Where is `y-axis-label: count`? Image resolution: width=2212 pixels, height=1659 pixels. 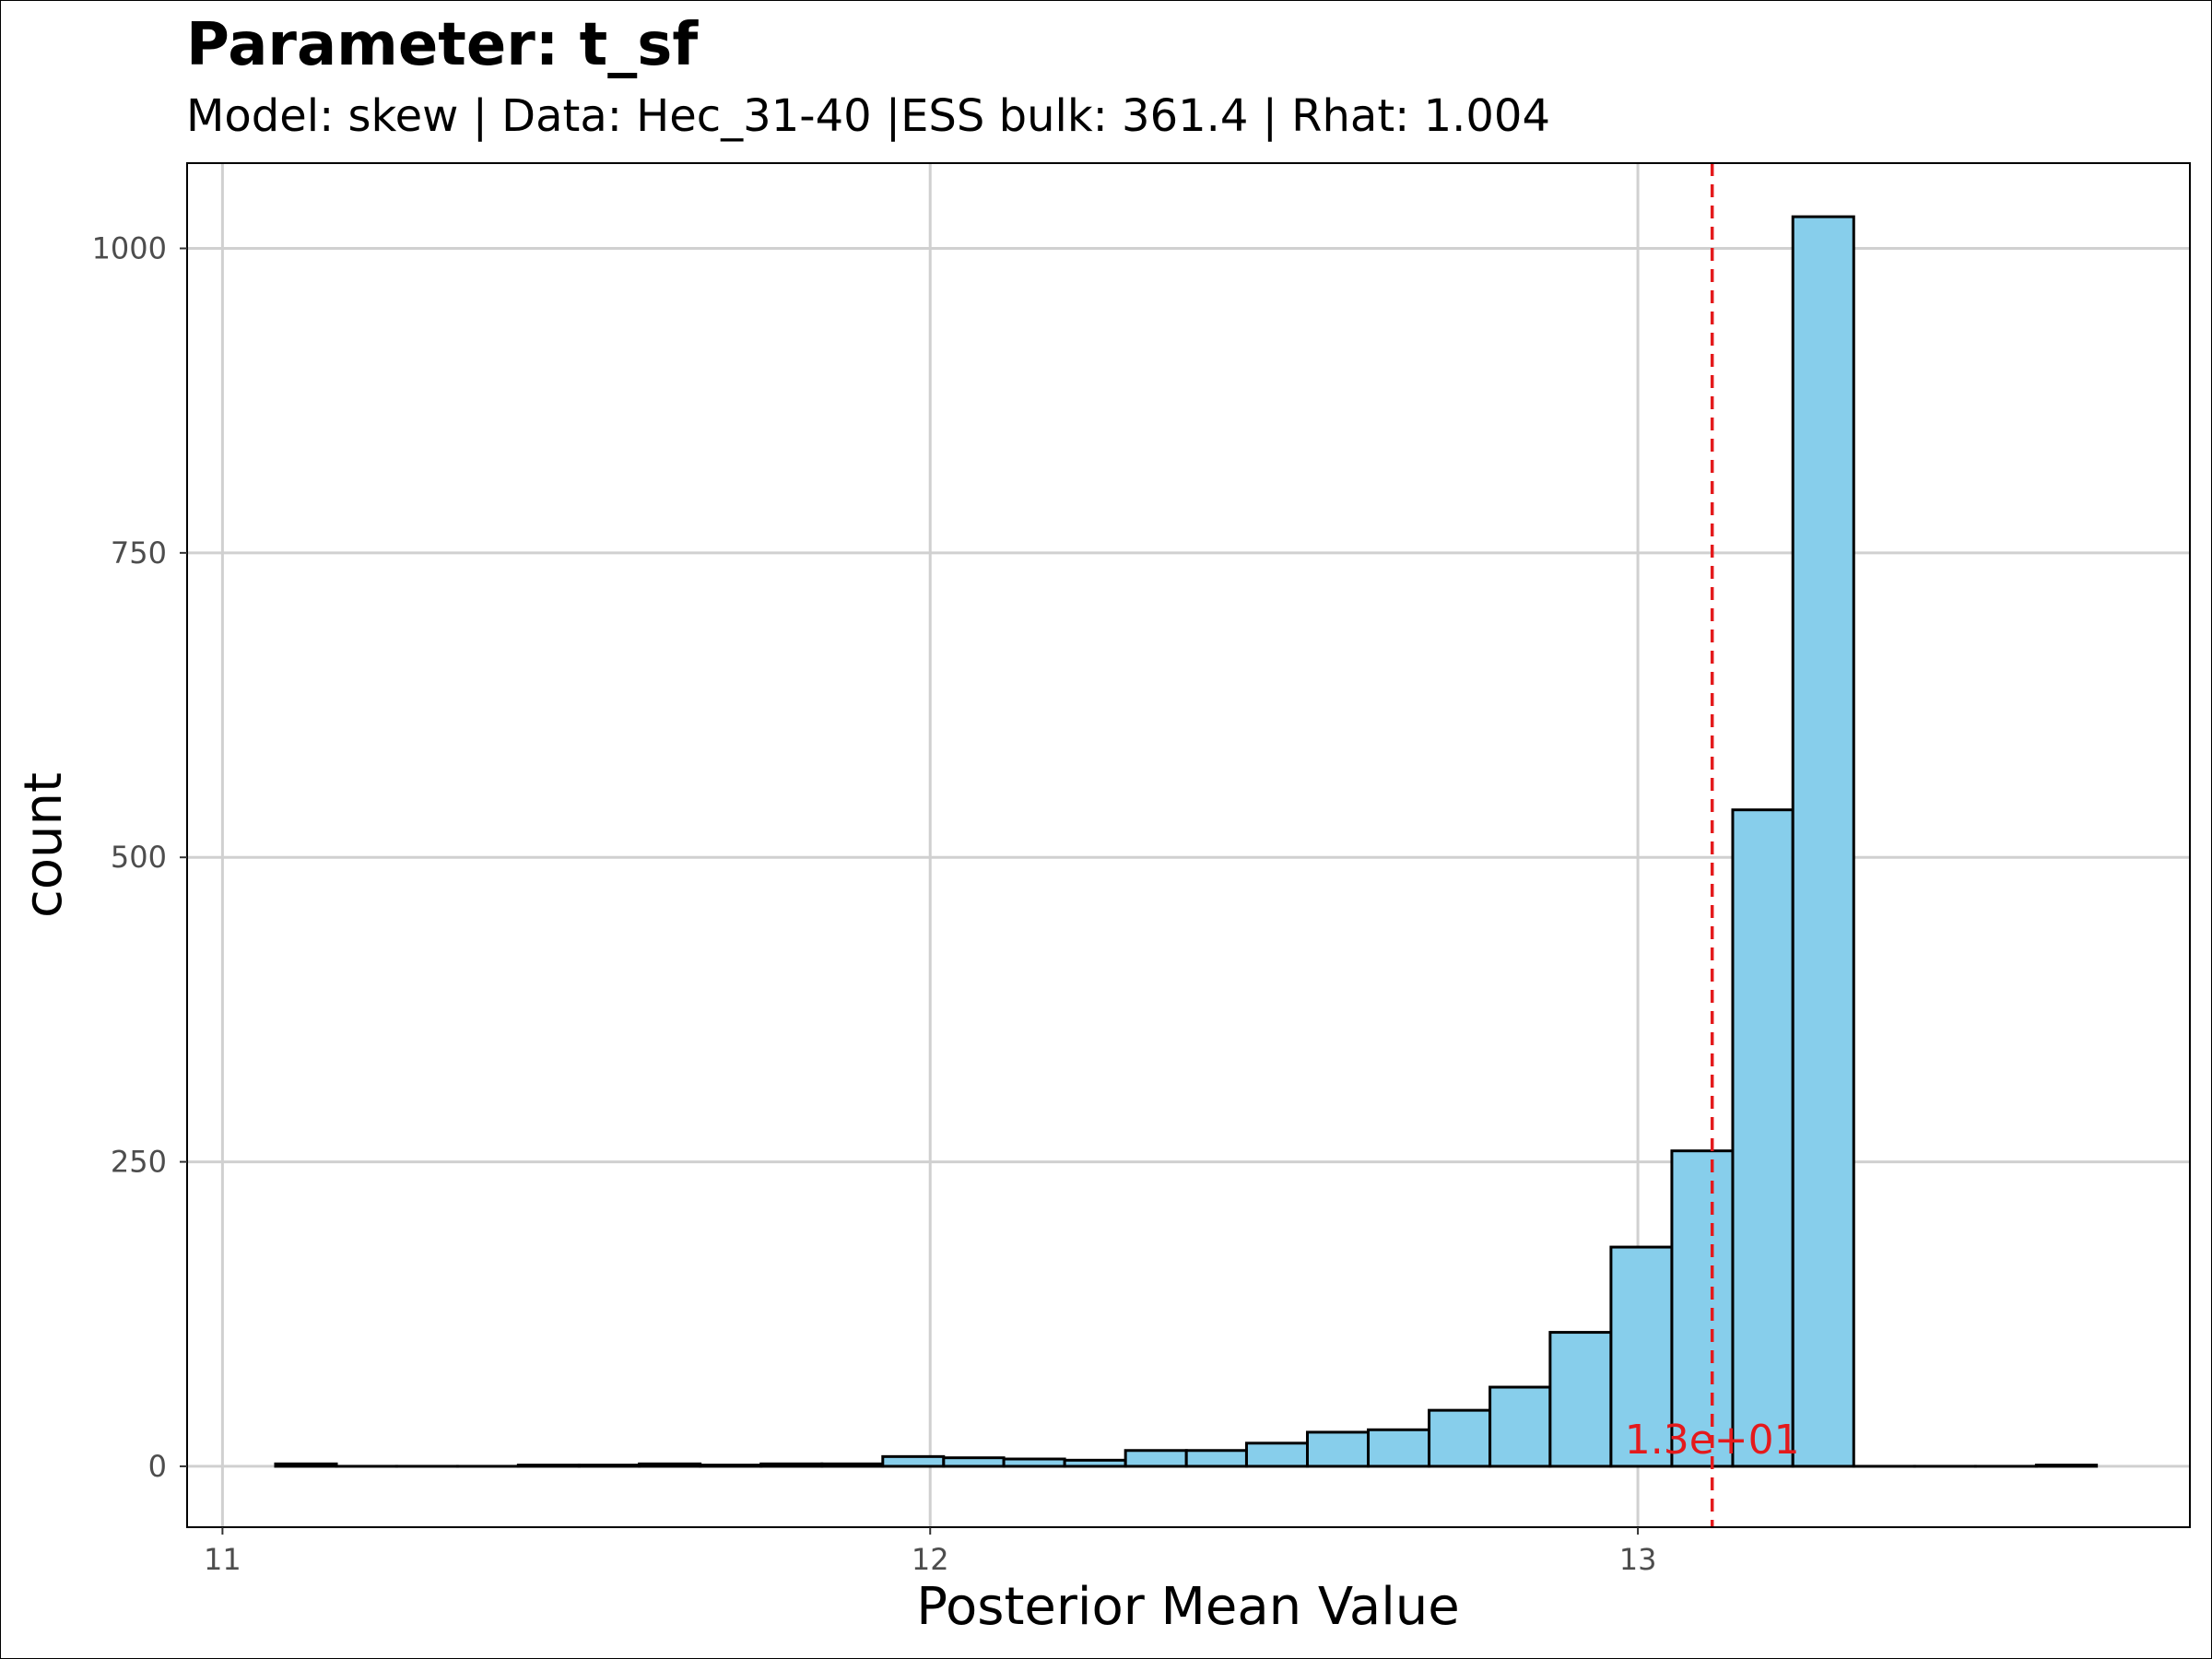 y-axis-label: count is located at coordinates (44, 845).